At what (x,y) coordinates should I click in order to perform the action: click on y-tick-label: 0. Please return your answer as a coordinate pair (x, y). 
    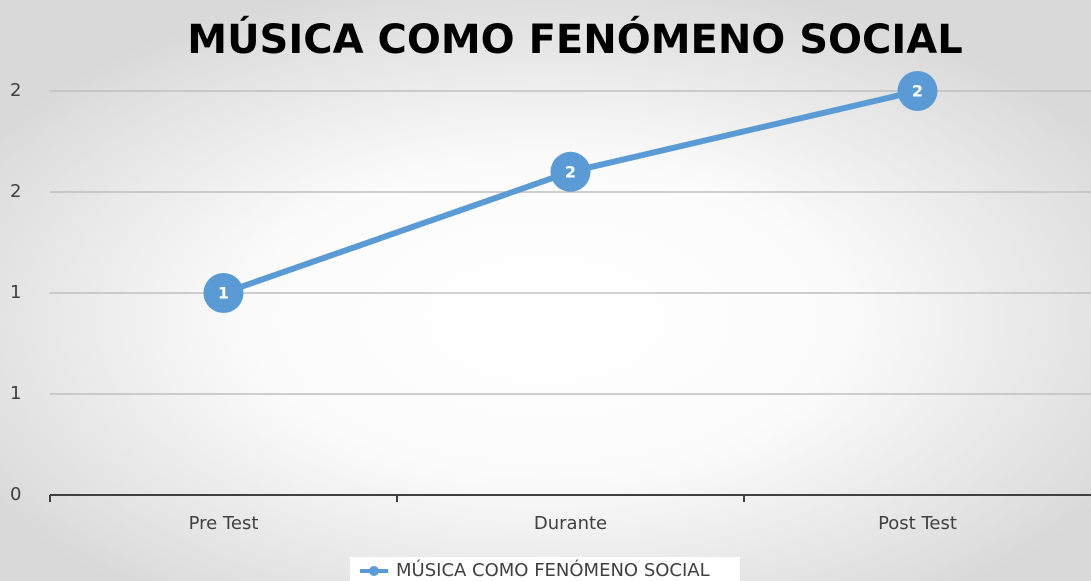
    Looking at the image, I should click on (15, 494).